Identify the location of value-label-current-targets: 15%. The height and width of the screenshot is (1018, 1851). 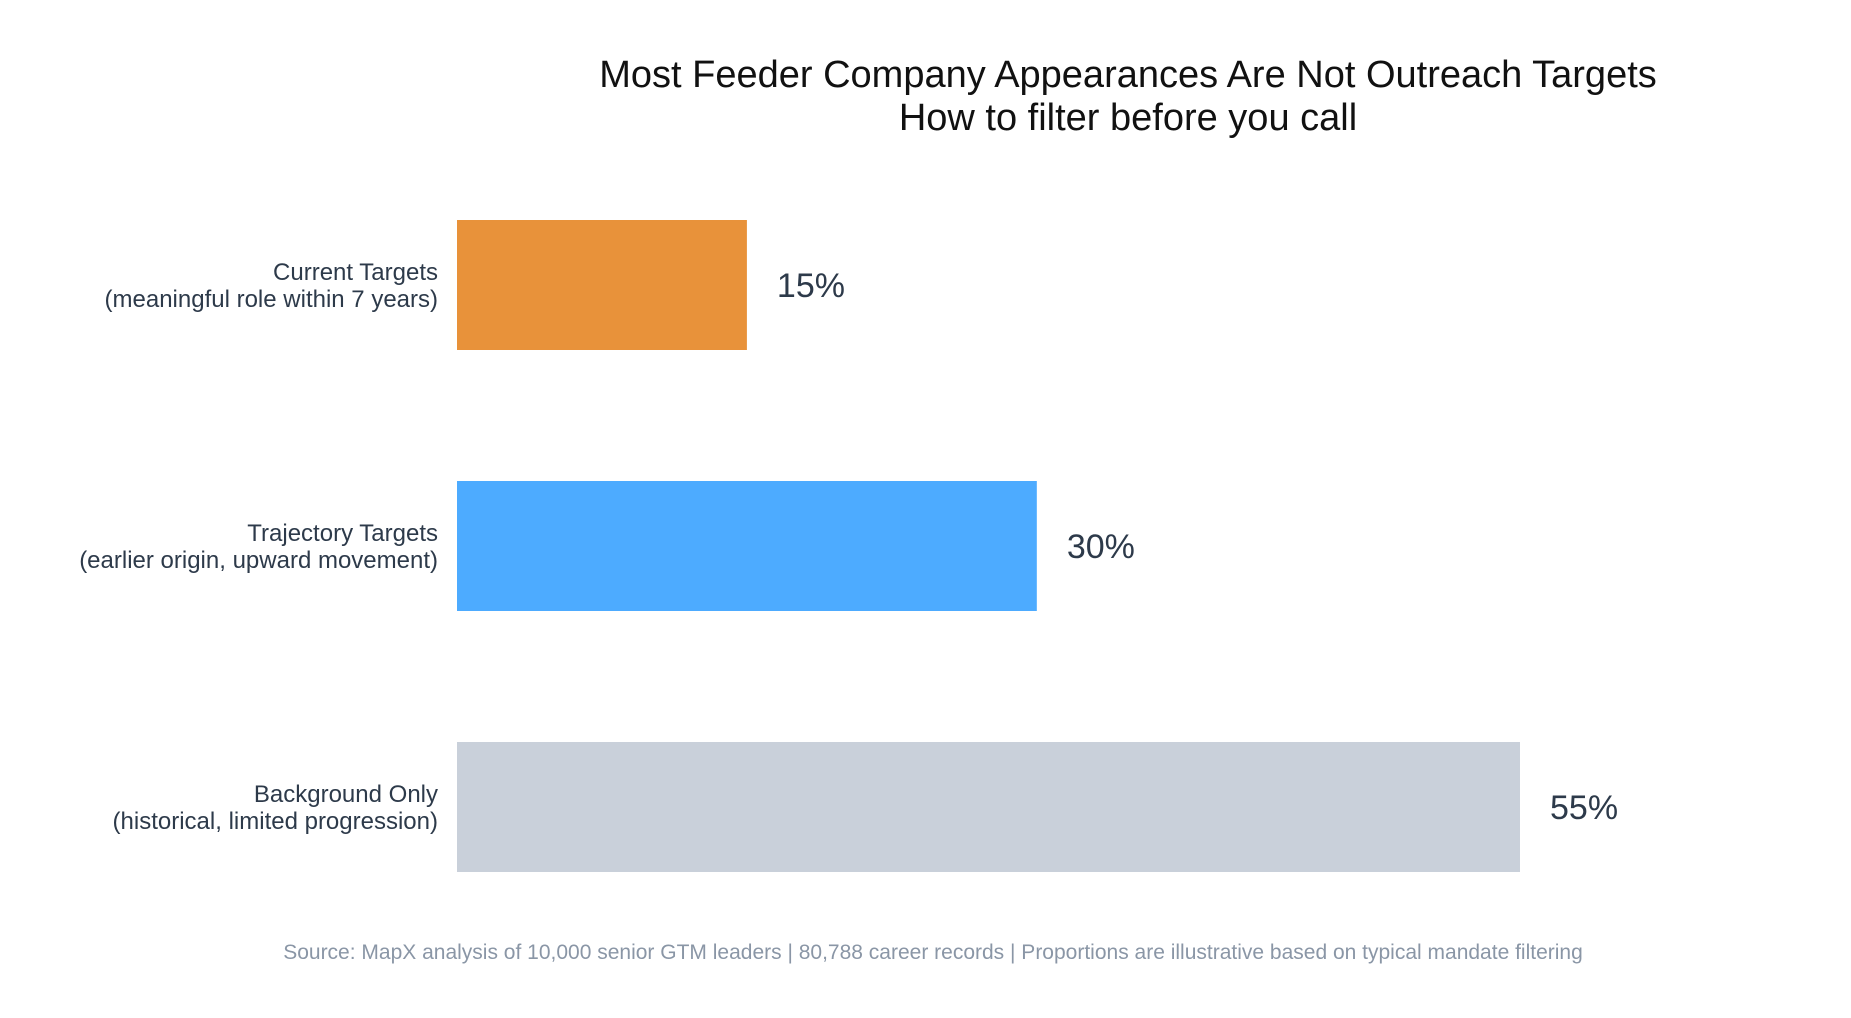
(811, 286).